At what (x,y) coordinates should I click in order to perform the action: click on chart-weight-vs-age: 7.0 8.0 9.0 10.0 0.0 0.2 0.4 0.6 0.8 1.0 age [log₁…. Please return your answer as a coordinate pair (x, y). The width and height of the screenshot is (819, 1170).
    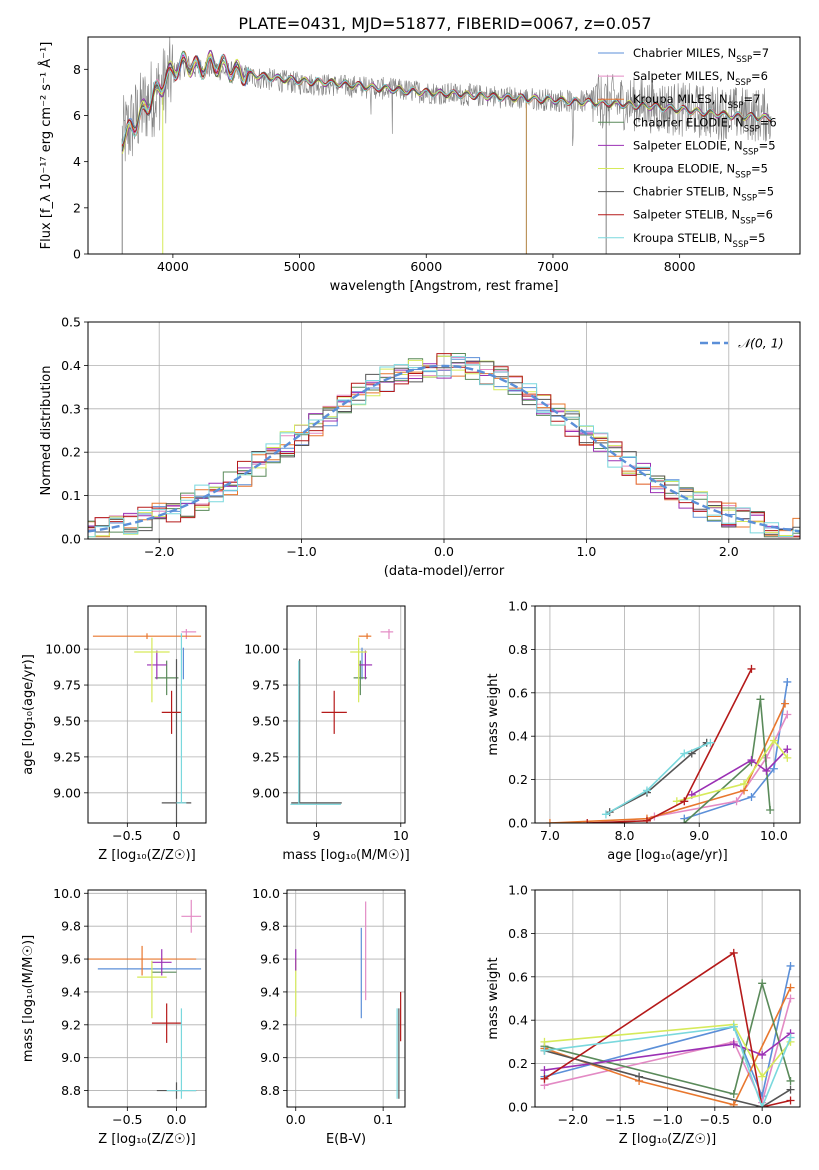
    Looking at the image, I should click on (643, 731).